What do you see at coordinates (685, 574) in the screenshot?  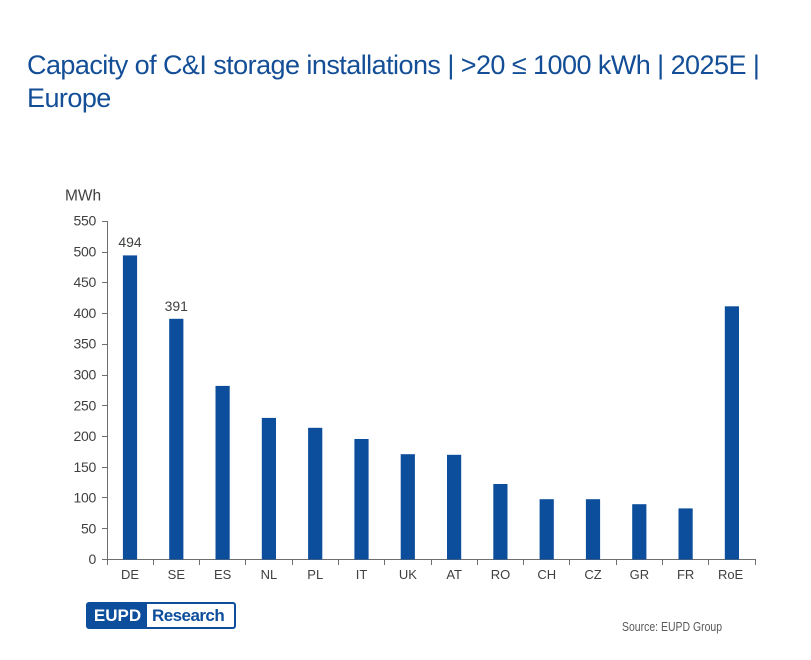 I see `svg-text: FR` at bounding box center [685, 574].